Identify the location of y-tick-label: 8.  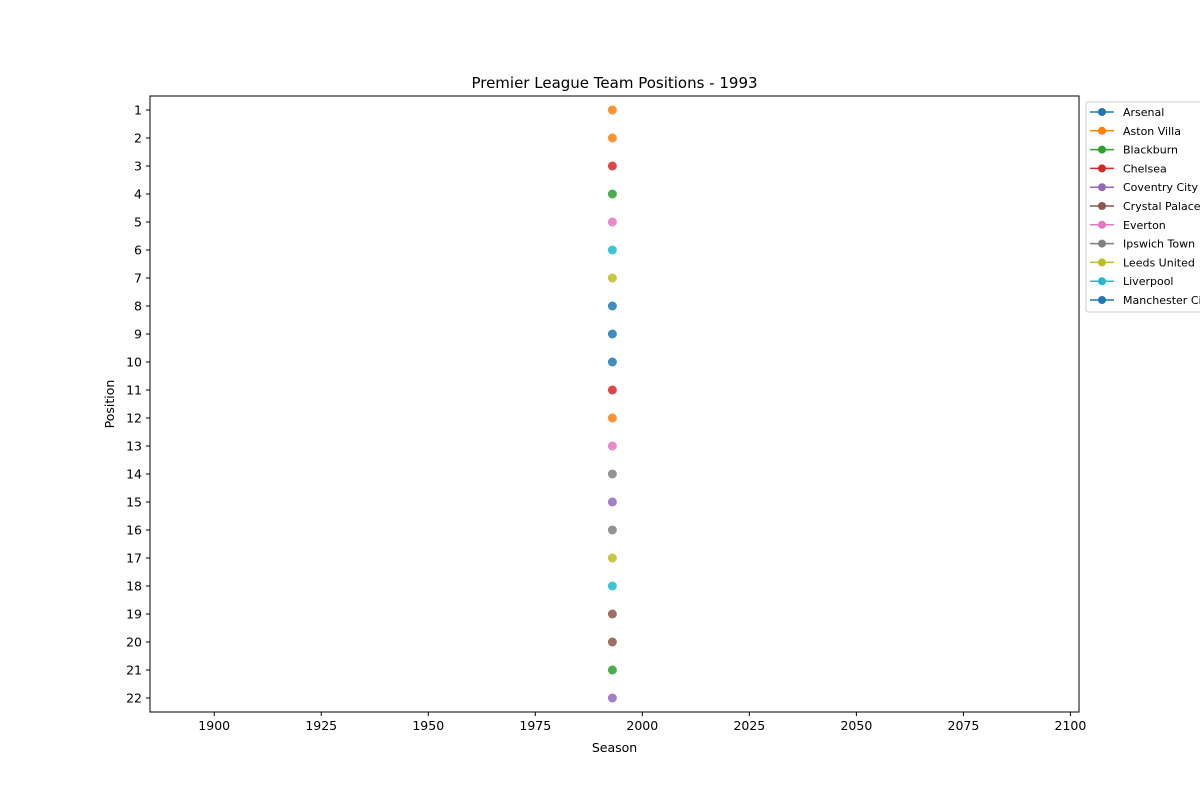
(138, 306).